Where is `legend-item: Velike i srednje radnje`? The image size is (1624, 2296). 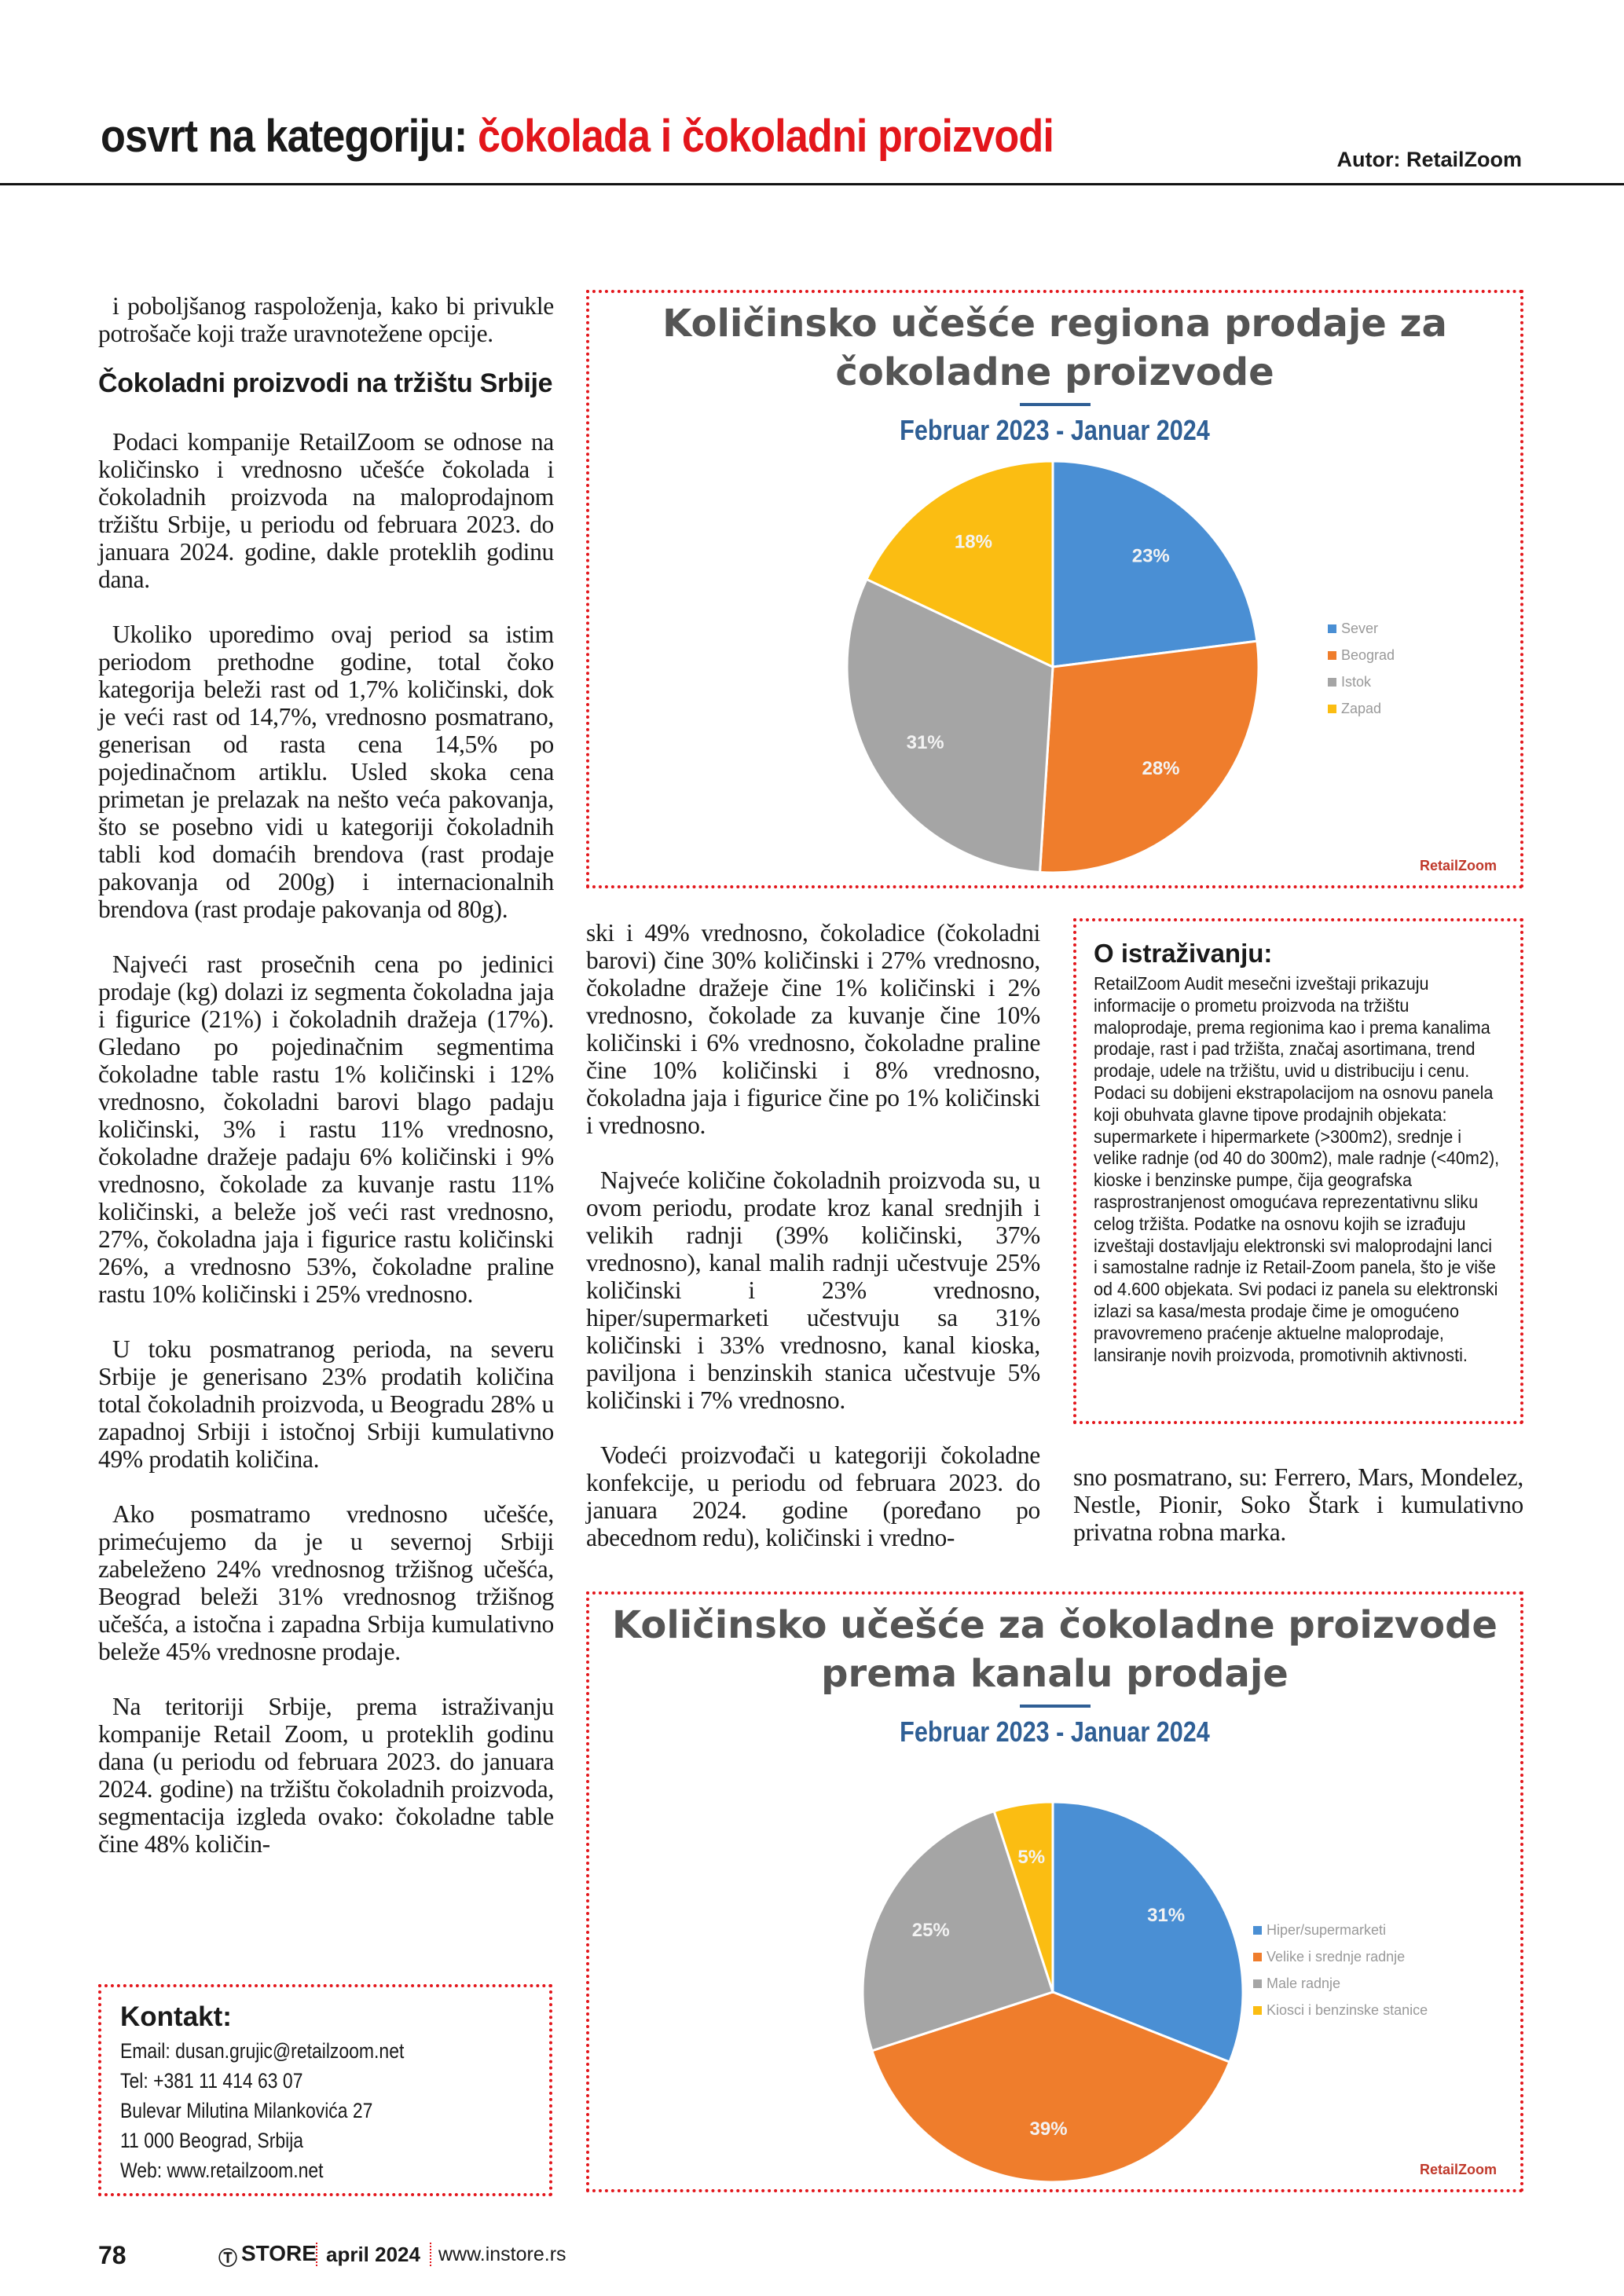 legend-item: Velike i srednje radnje is located at coordinates (1340, 1956).